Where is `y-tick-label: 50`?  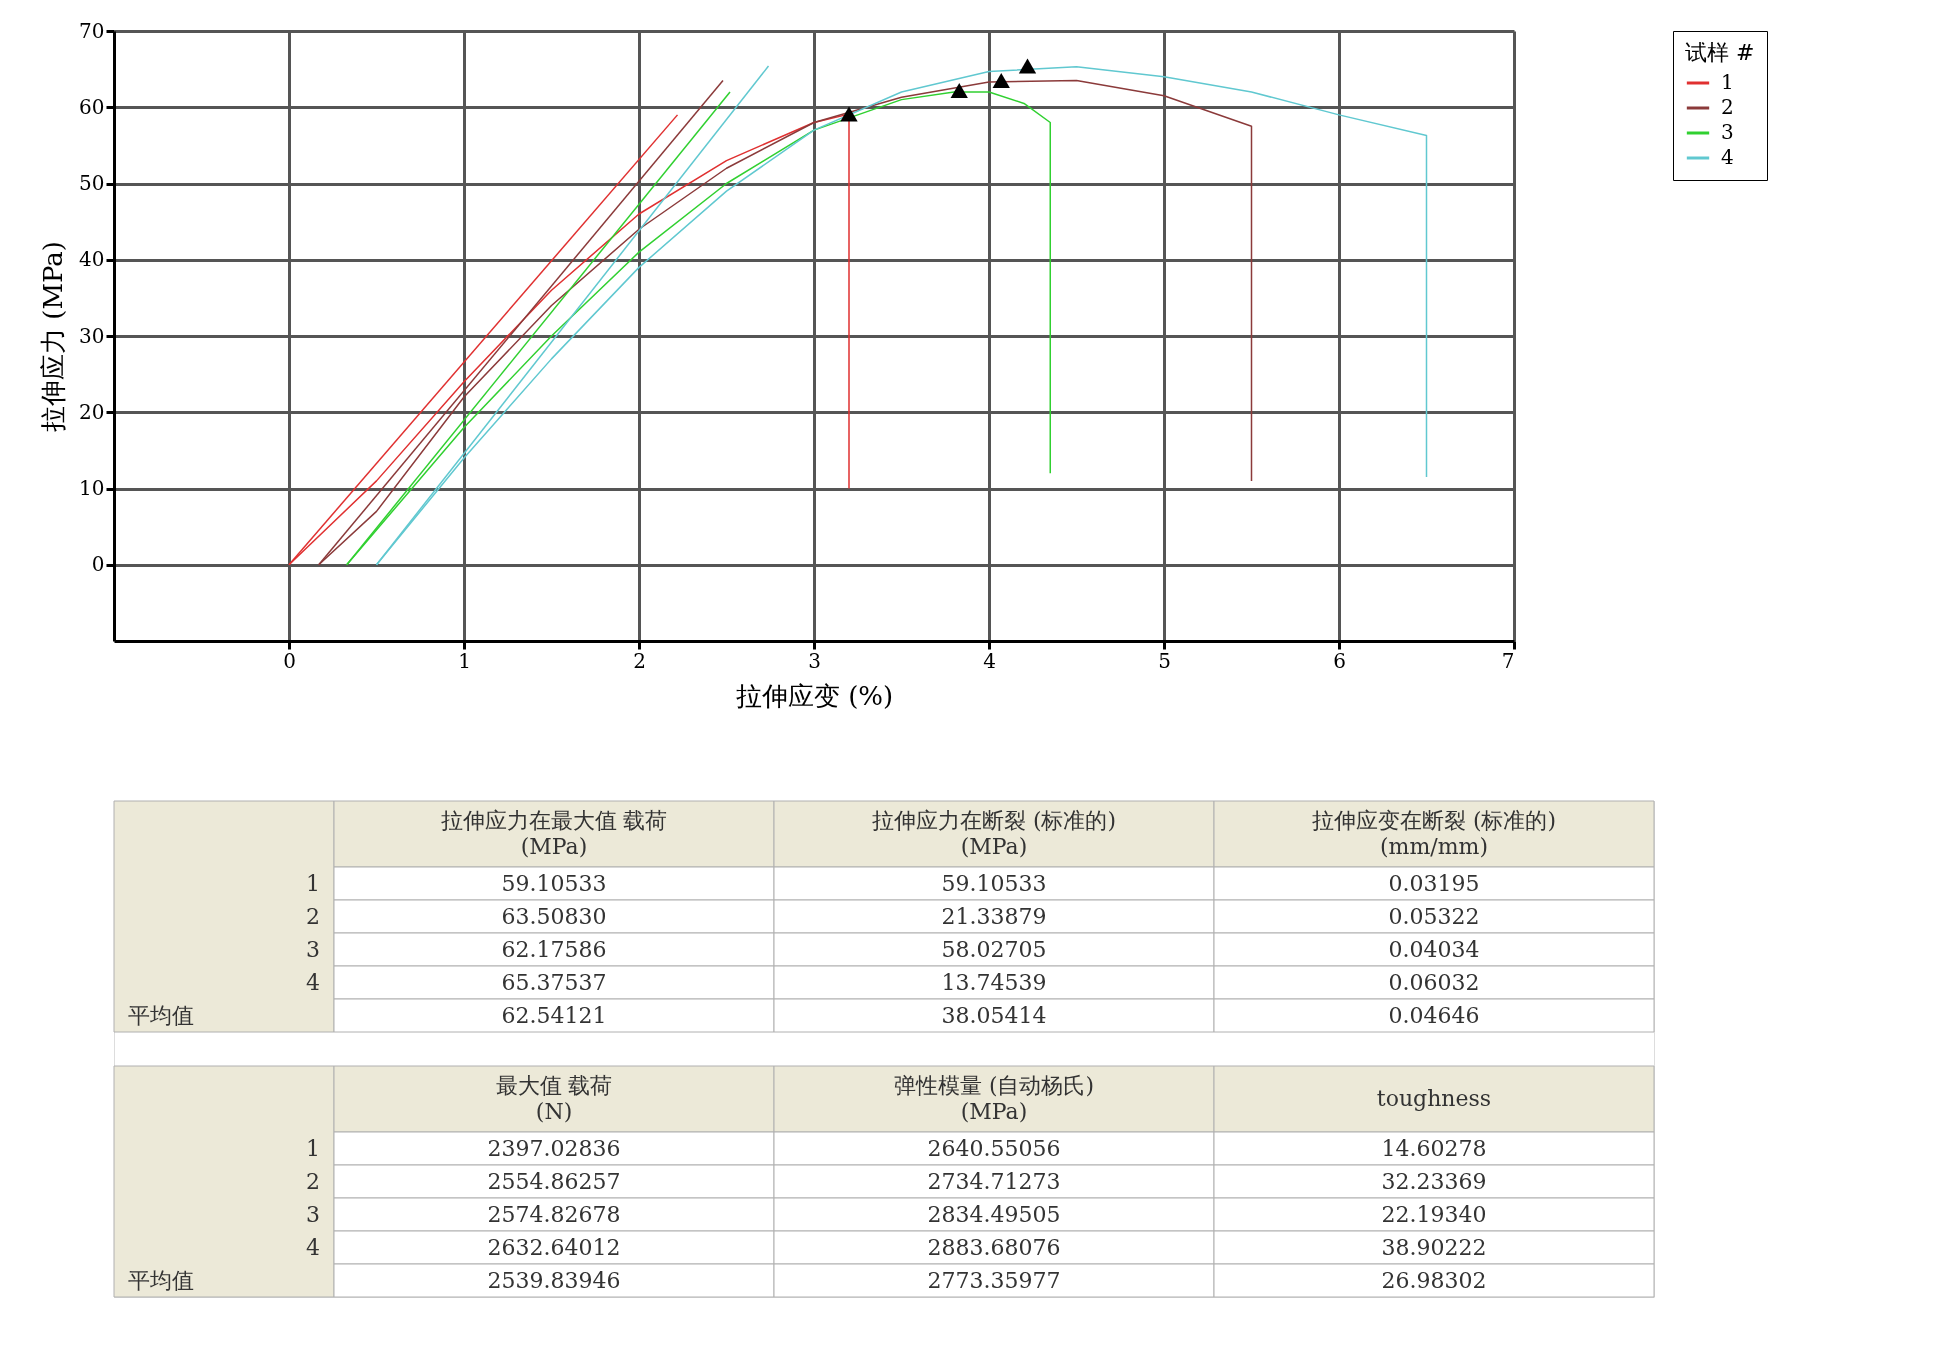
y-tick-label: 50 is located at coordinates (92, 183).